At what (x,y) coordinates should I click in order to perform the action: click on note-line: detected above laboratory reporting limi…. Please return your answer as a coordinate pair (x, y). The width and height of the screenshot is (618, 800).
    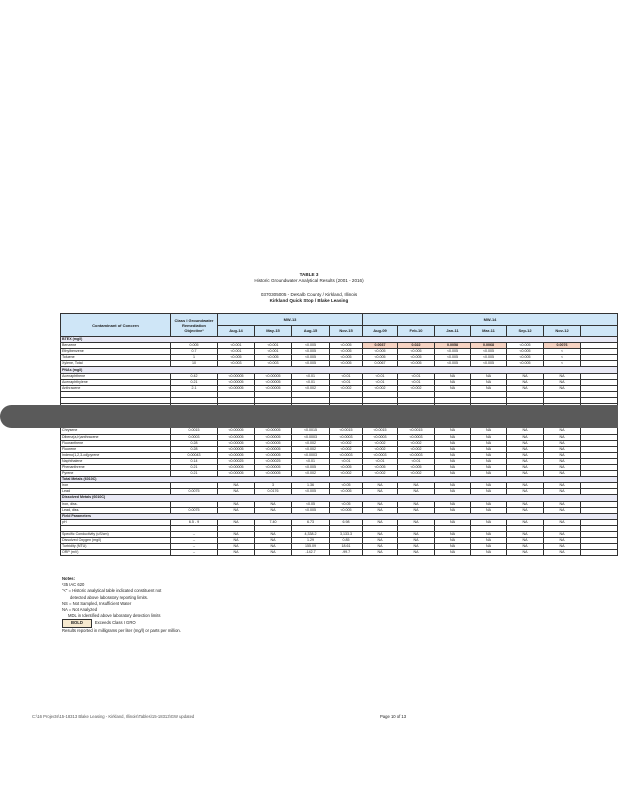
    Looking at the image, I should click on (109, 597).